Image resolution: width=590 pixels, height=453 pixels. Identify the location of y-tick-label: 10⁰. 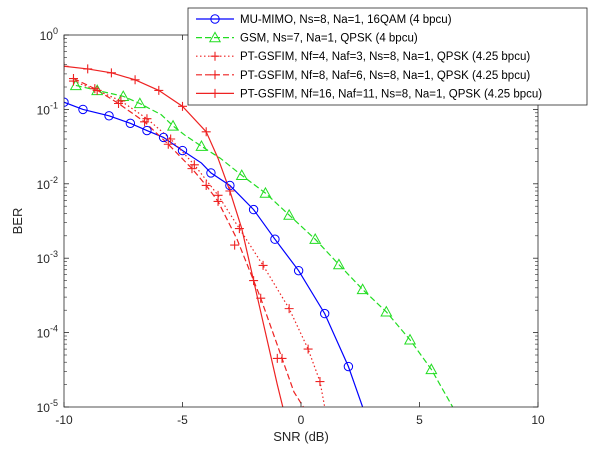
(49, 34).